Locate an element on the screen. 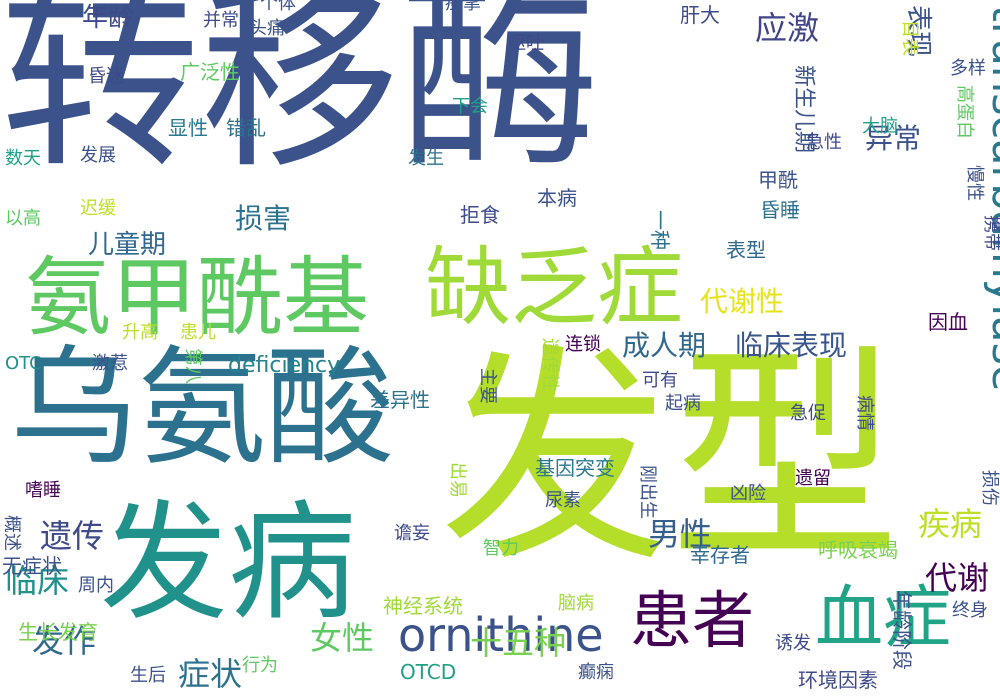  word: 可有 is located at coordinates (660, 380).